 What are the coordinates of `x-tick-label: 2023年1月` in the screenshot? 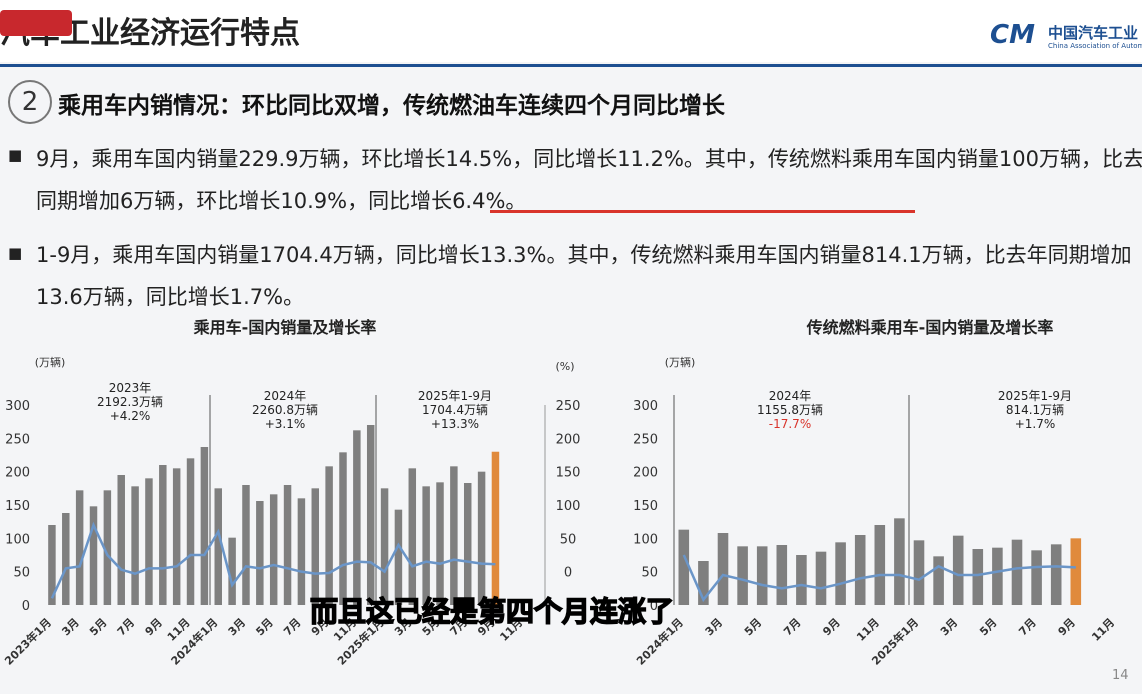 It's located at (28, 641).